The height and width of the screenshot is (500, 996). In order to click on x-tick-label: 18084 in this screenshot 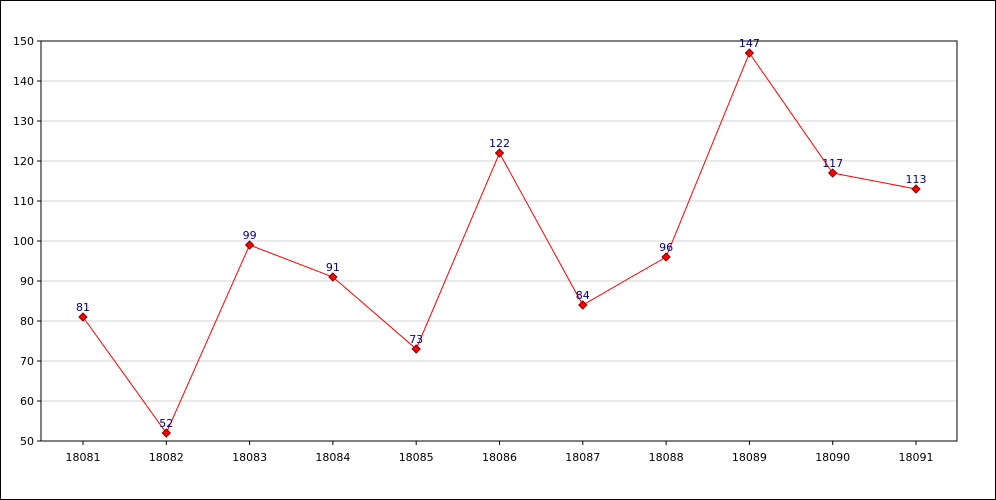, I will do `click(332, 457)`.